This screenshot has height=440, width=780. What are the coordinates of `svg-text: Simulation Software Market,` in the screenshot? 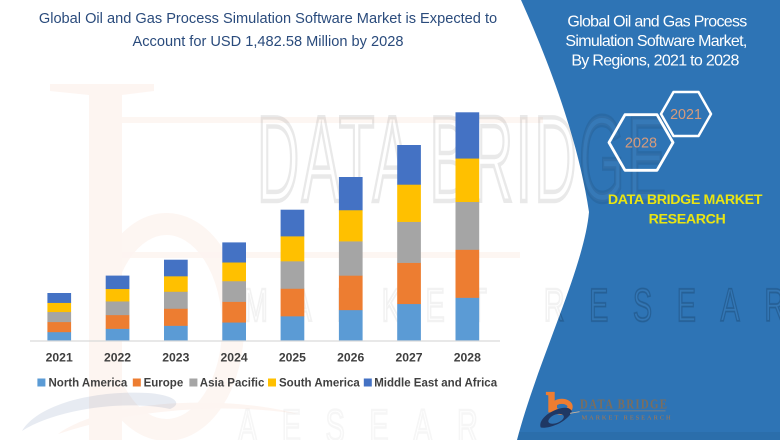 It's located at (655, 41).